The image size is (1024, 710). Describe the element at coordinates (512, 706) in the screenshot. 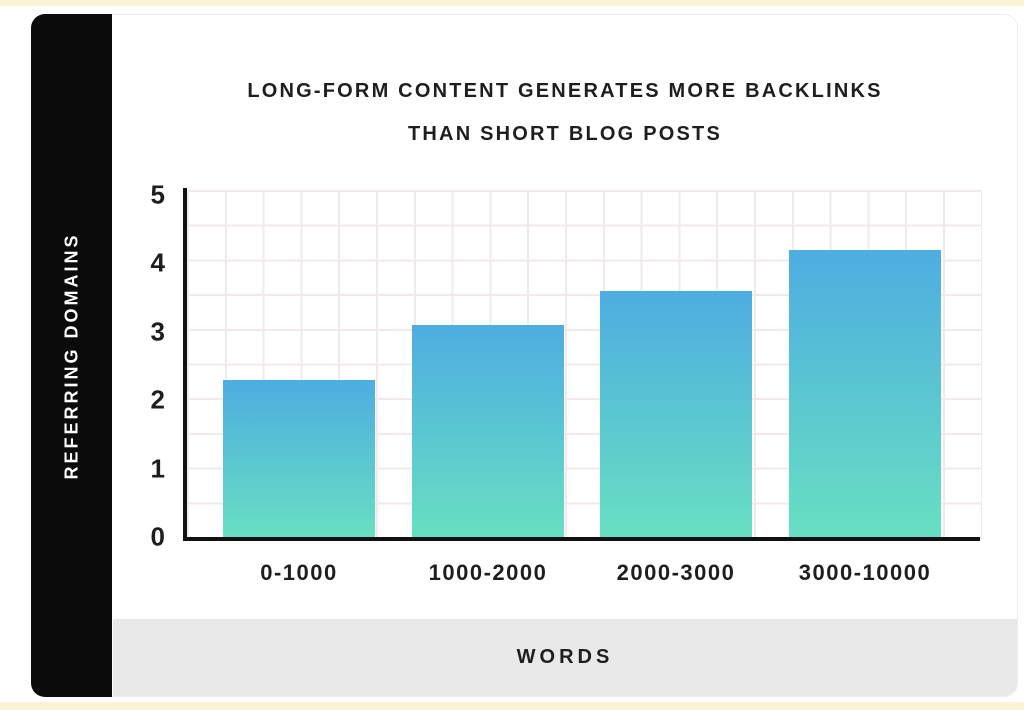

I see `bottom-cream-strip` at that location.